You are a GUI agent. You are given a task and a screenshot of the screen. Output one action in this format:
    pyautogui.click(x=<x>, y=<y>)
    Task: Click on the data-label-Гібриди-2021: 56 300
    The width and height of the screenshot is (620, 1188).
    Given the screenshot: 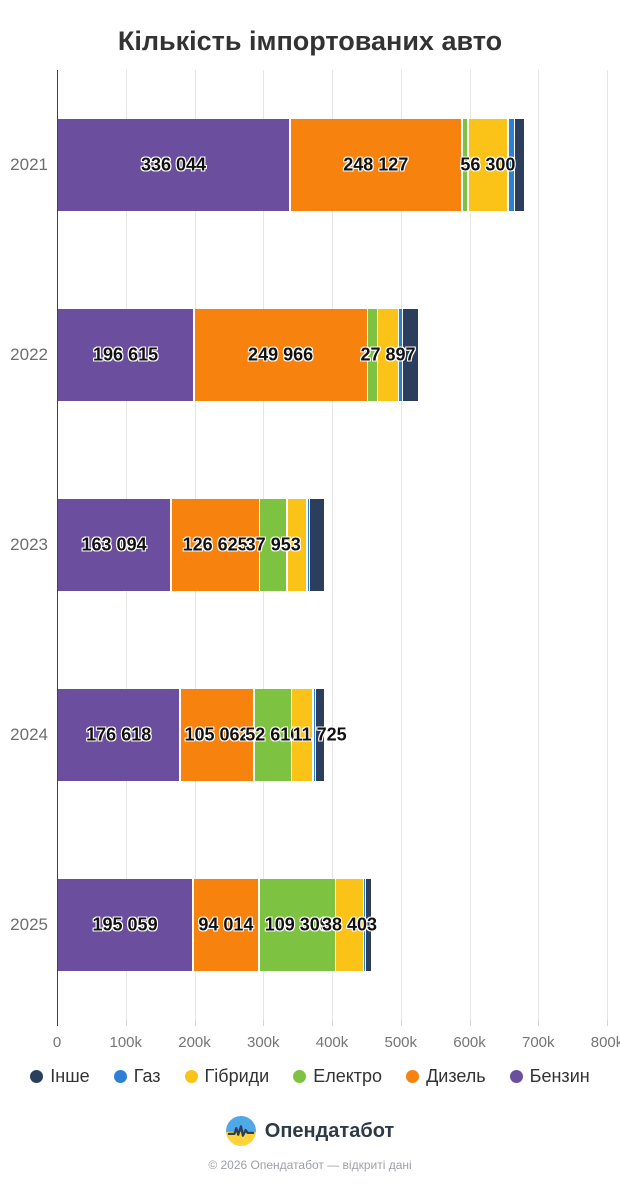 What is the action you would take?
    pyautogui.click(x=488, y=164)
    